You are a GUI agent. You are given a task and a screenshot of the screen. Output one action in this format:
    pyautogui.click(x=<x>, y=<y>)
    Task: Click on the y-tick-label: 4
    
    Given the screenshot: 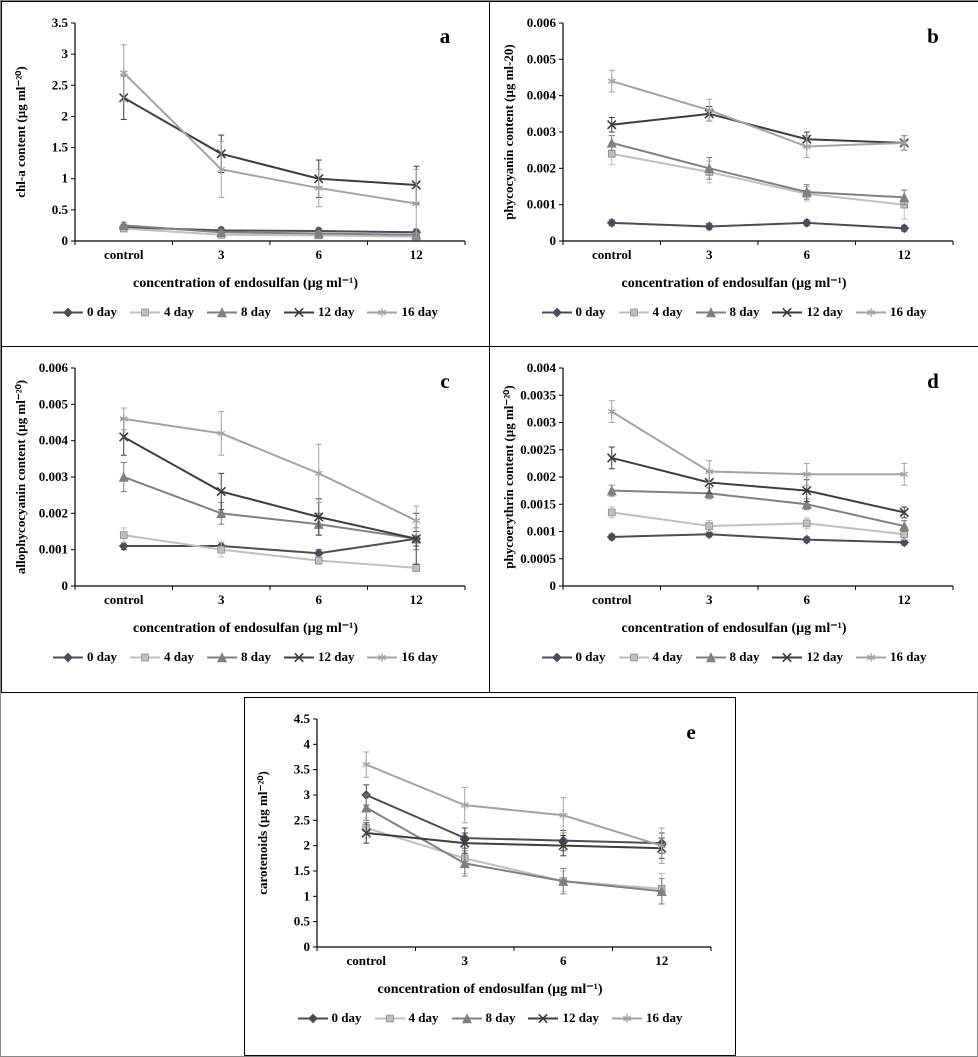 What is the action you would take?
    pyautogui.click(x=307, y=743)
    